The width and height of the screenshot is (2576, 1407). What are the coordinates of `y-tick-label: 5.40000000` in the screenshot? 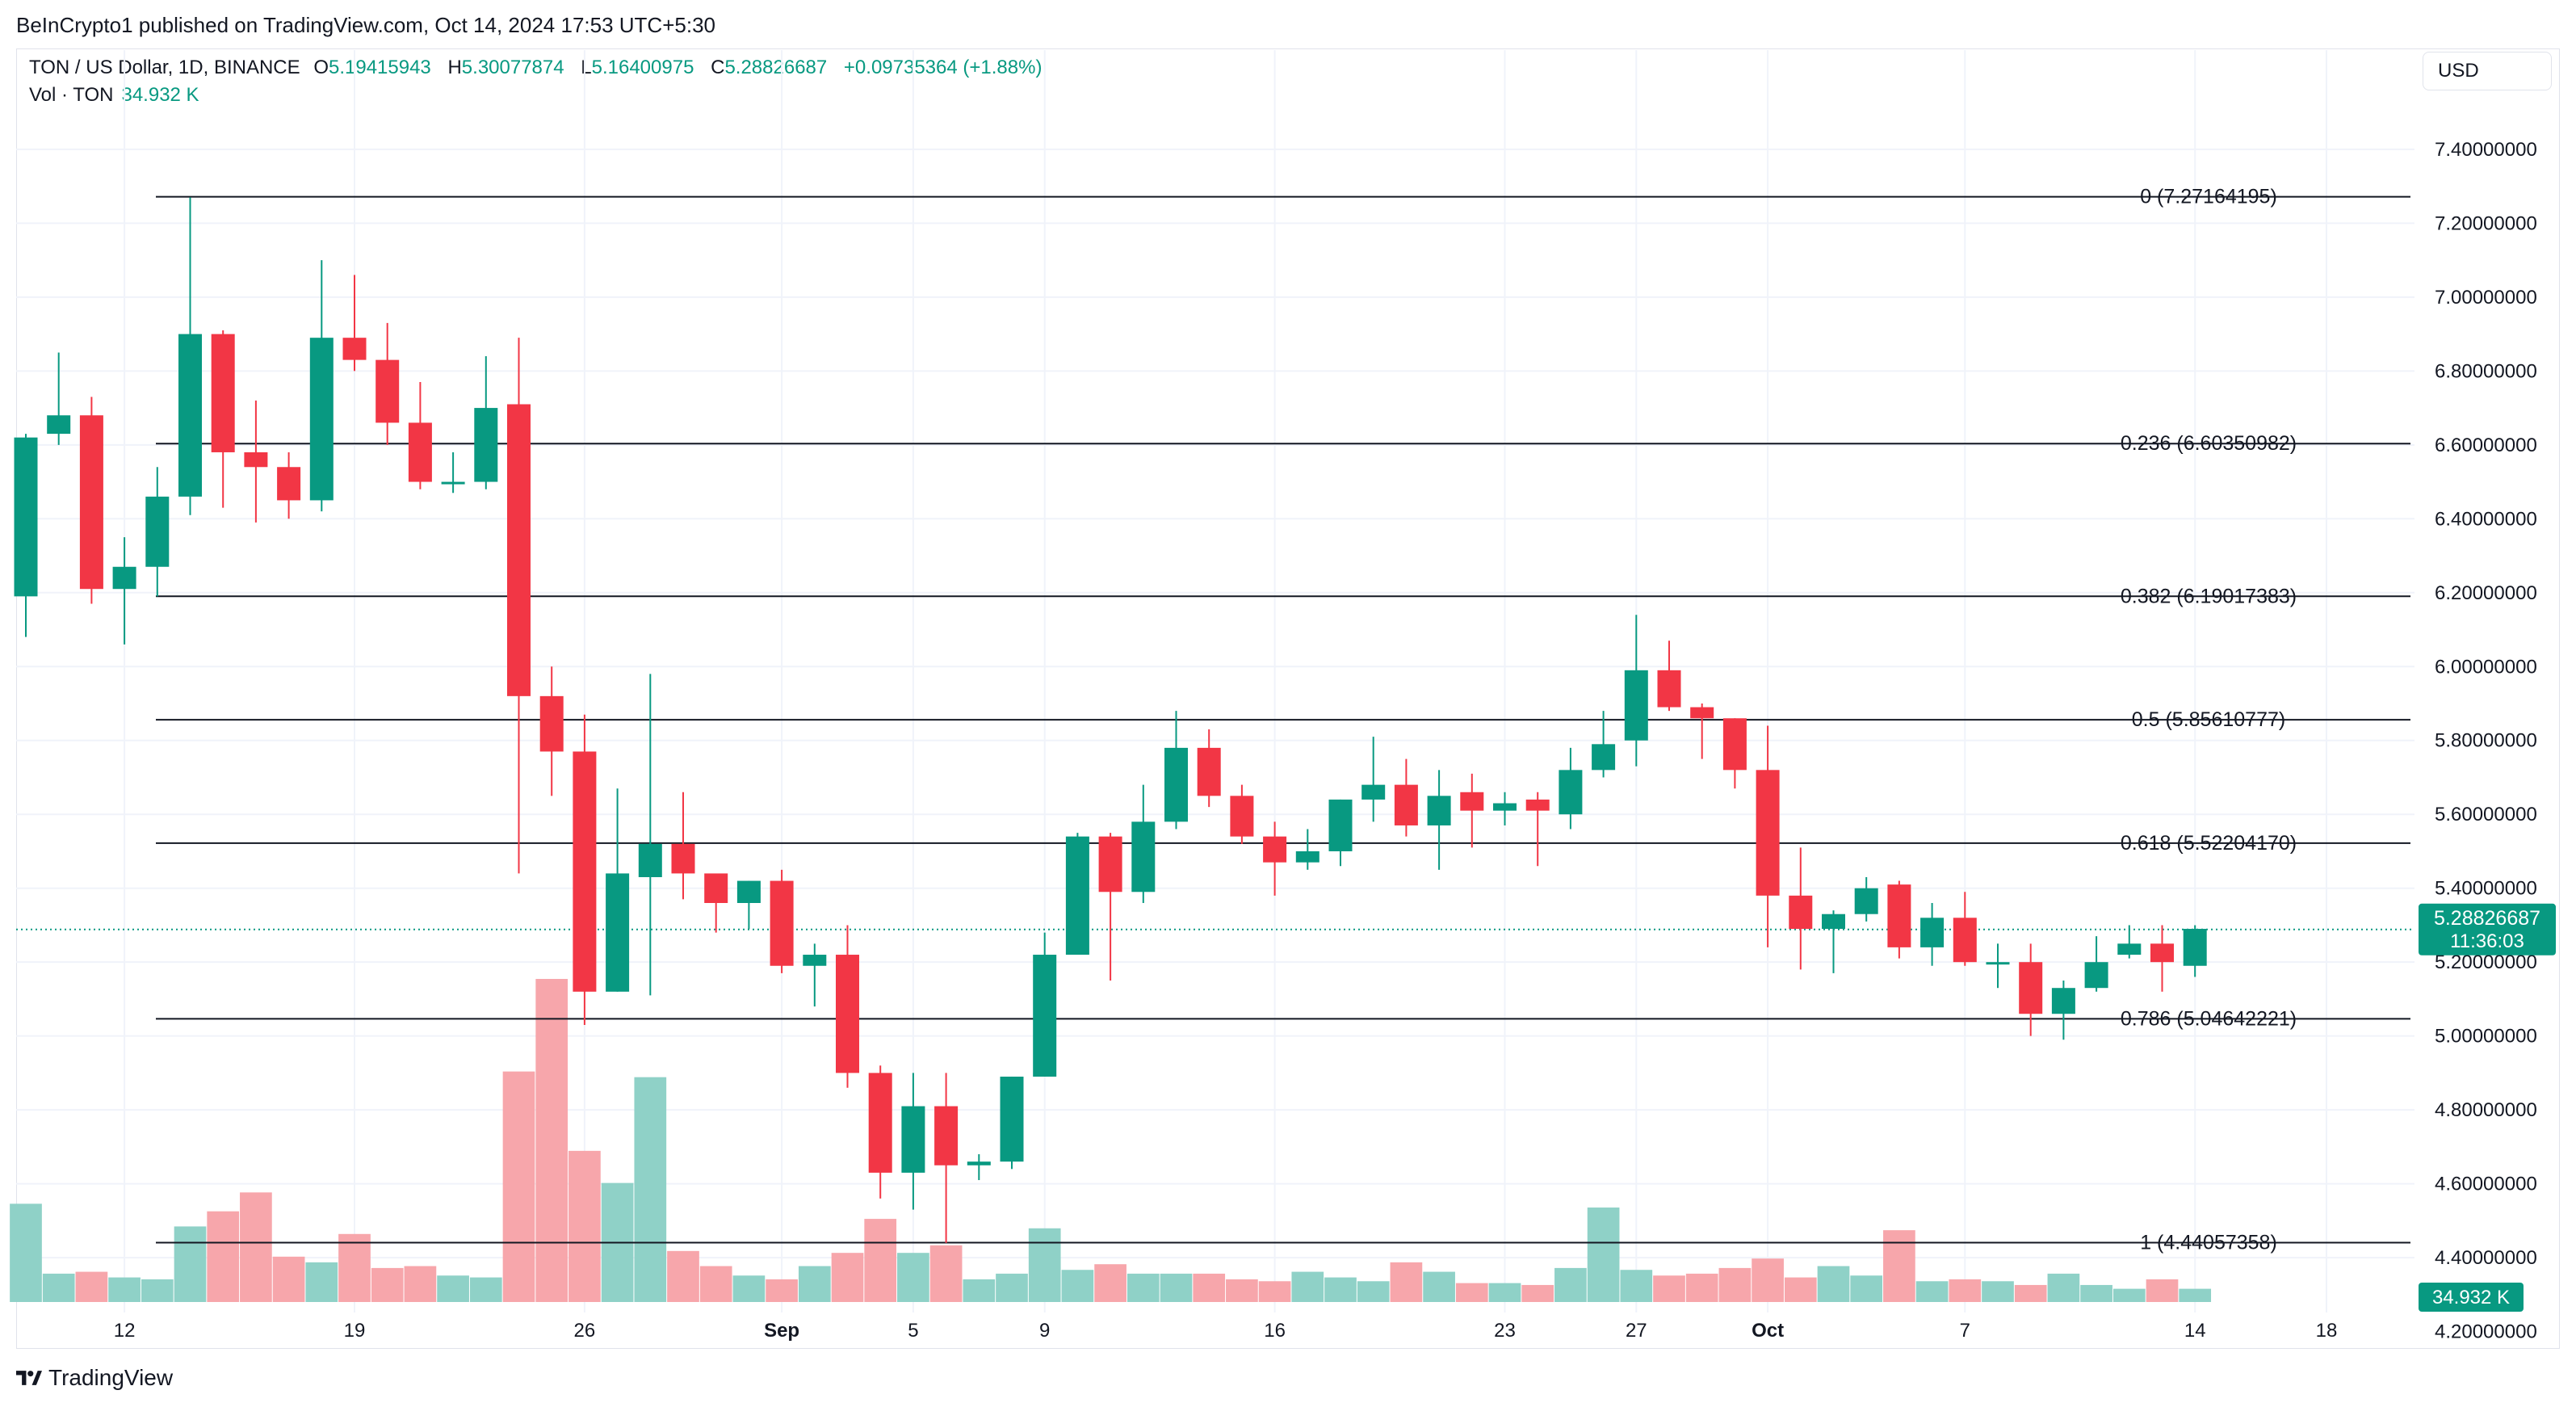 It's located at (2486, 889).